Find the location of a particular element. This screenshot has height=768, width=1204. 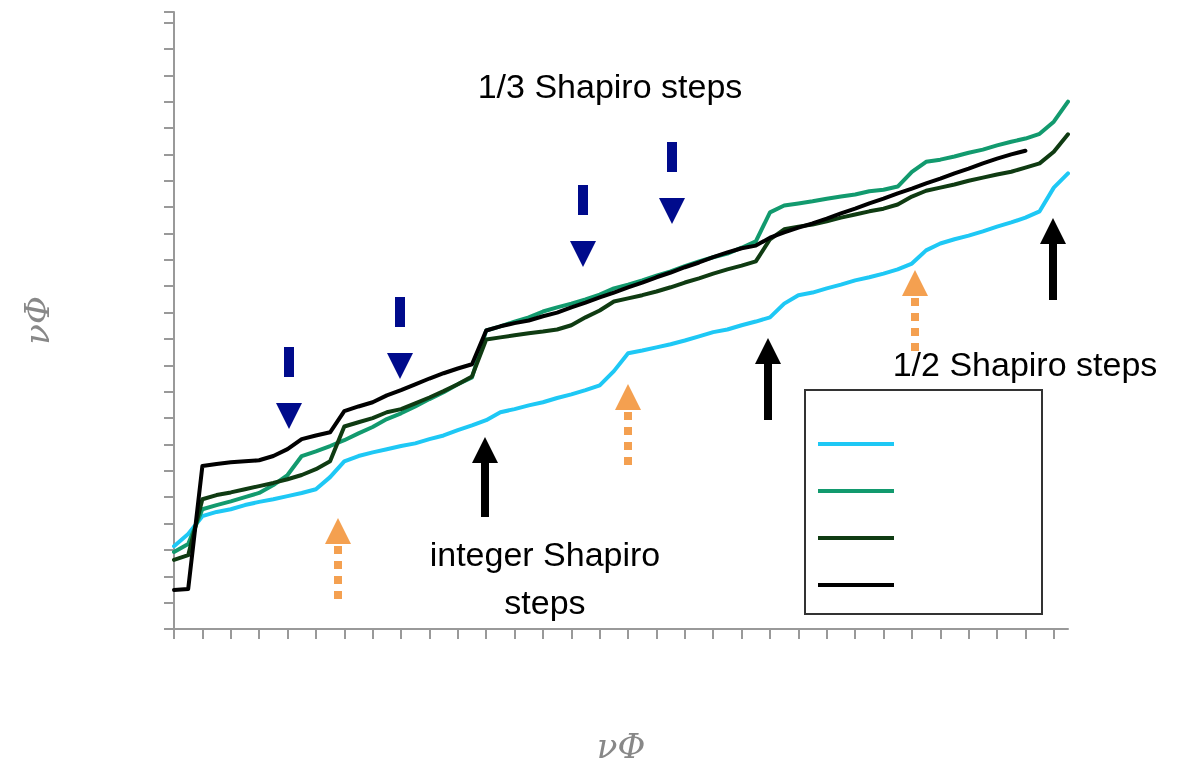

y-axis-title: νΦ is located at coordinates (37, 320).